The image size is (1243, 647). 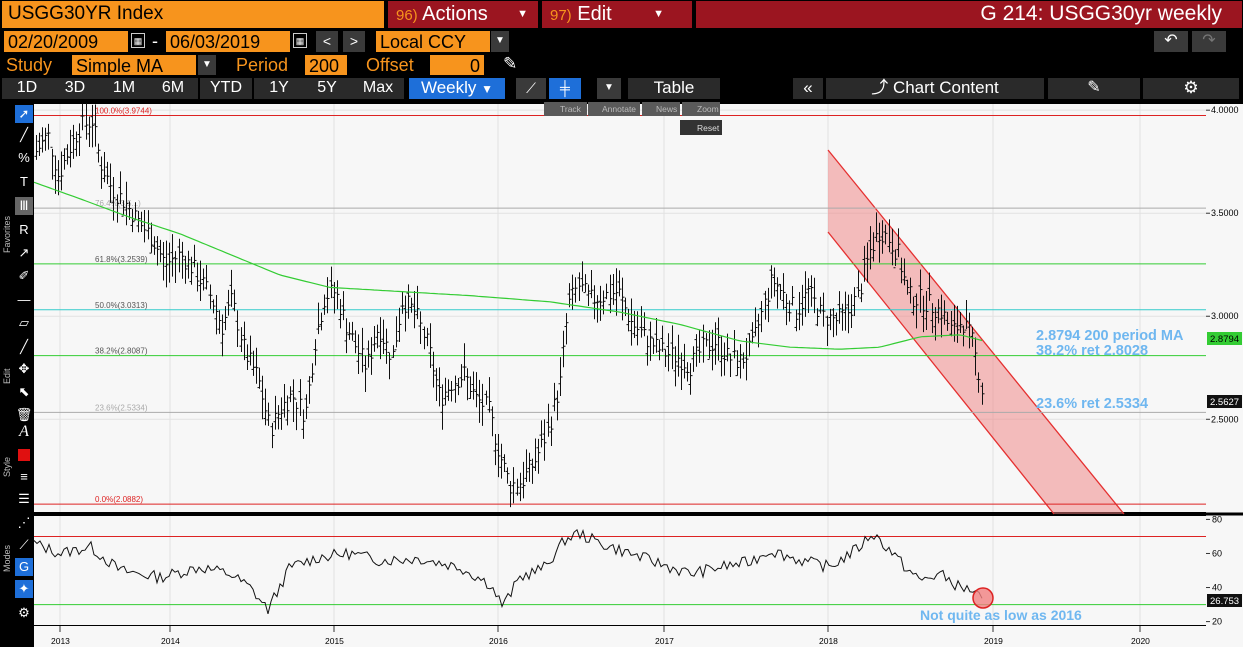 What do you see at coordinates (614, 109) in the screenshot?
I see `annotate-button` at bounding box center [614, 109].